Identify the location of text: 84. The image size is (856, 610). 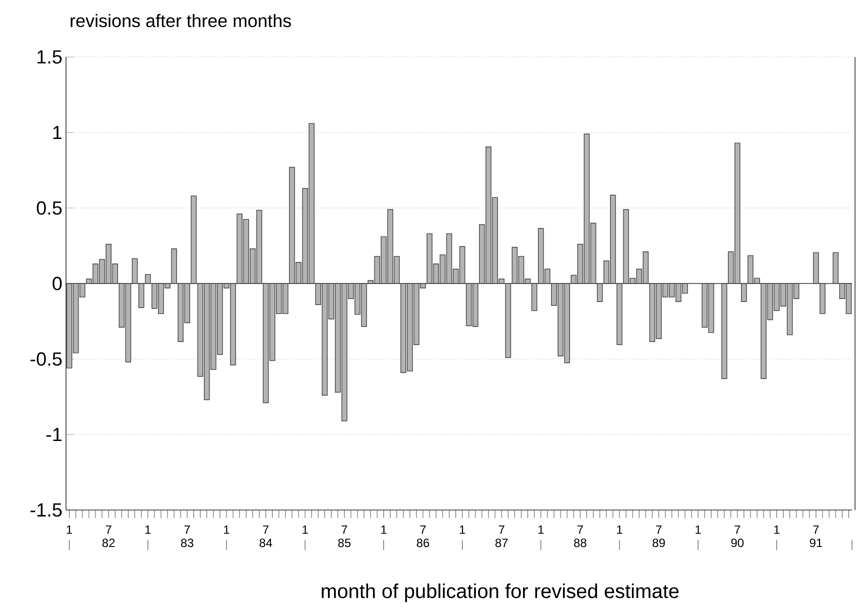
(266, 543).